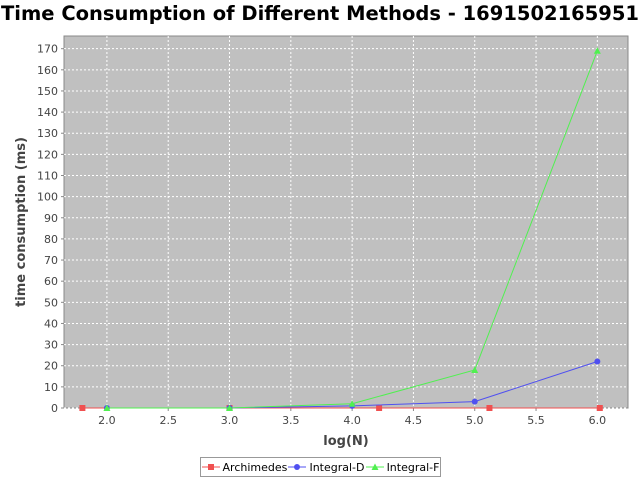 This screenshot has height=480, width=640. Describe the element at coordinates (47, 154) in the screenshot. I see `y-tick-label: 120` at that location.